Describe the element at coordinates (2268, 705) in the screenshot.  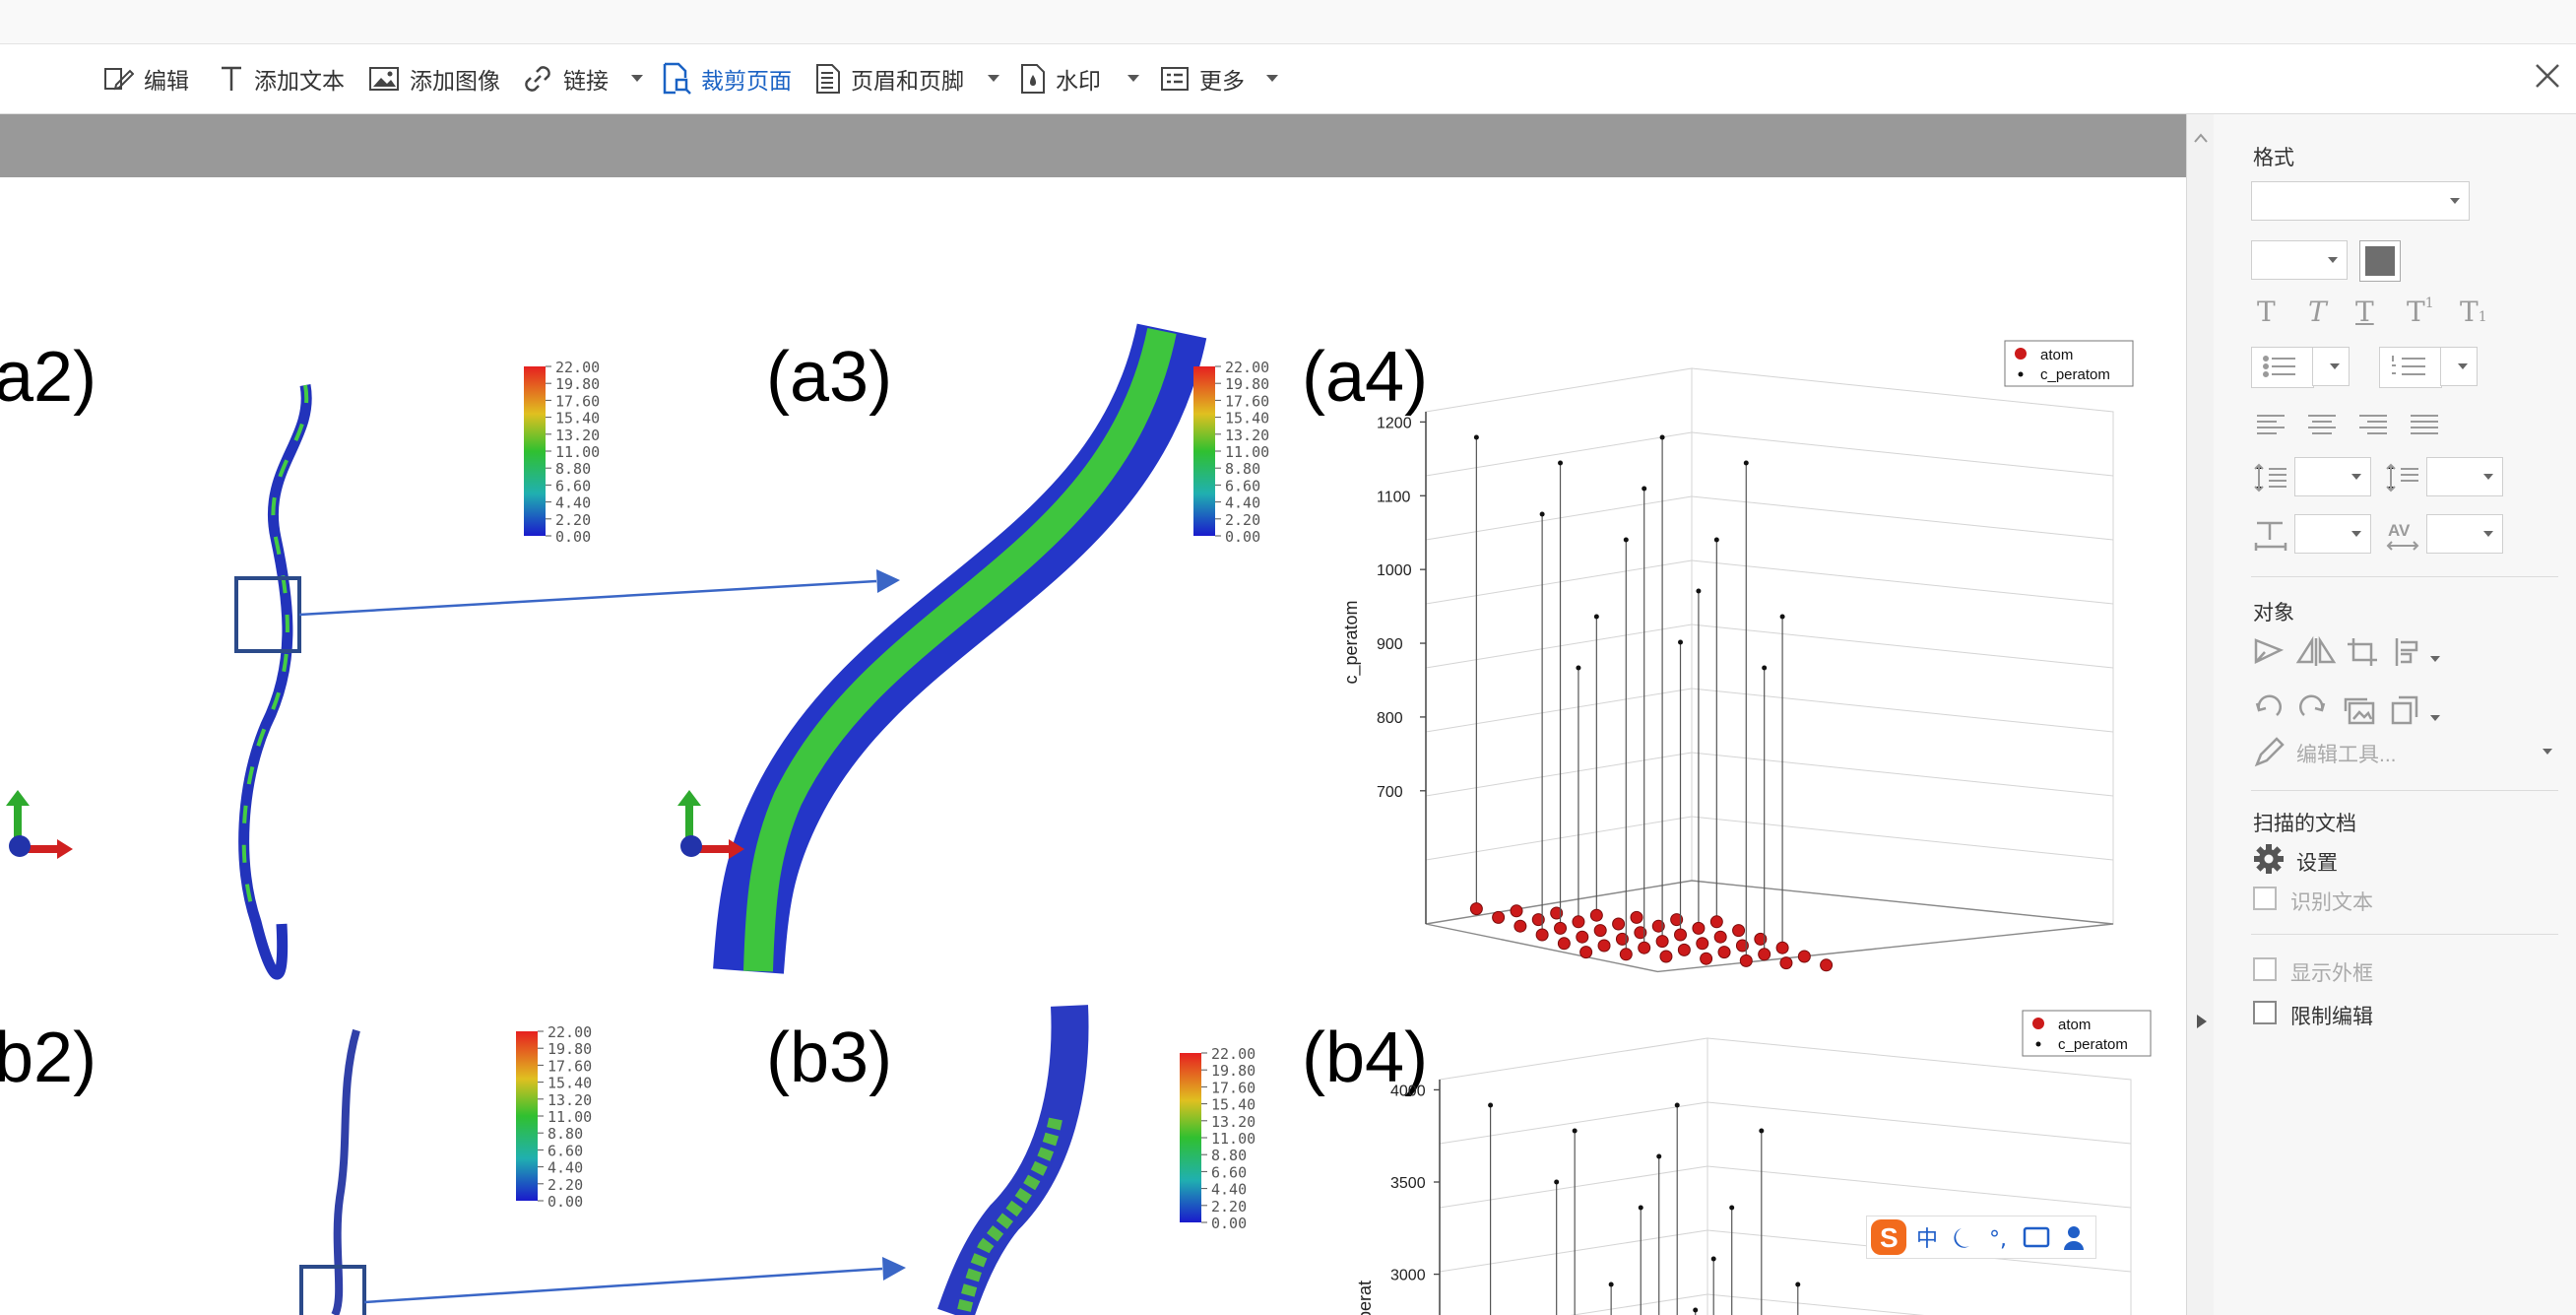
I see `rotate-left-icon` at that location.